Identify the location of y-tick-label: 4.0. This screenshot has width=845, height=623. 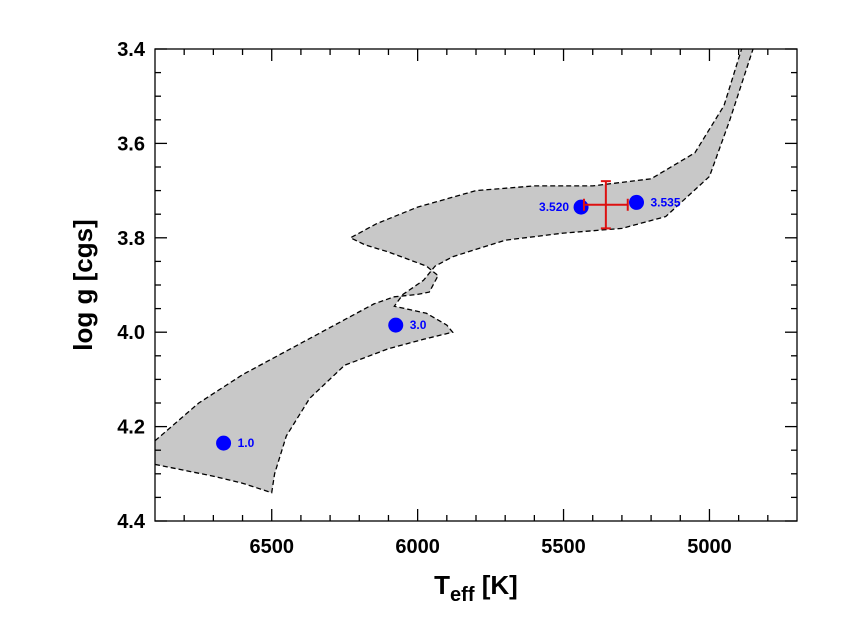
(131, 333).